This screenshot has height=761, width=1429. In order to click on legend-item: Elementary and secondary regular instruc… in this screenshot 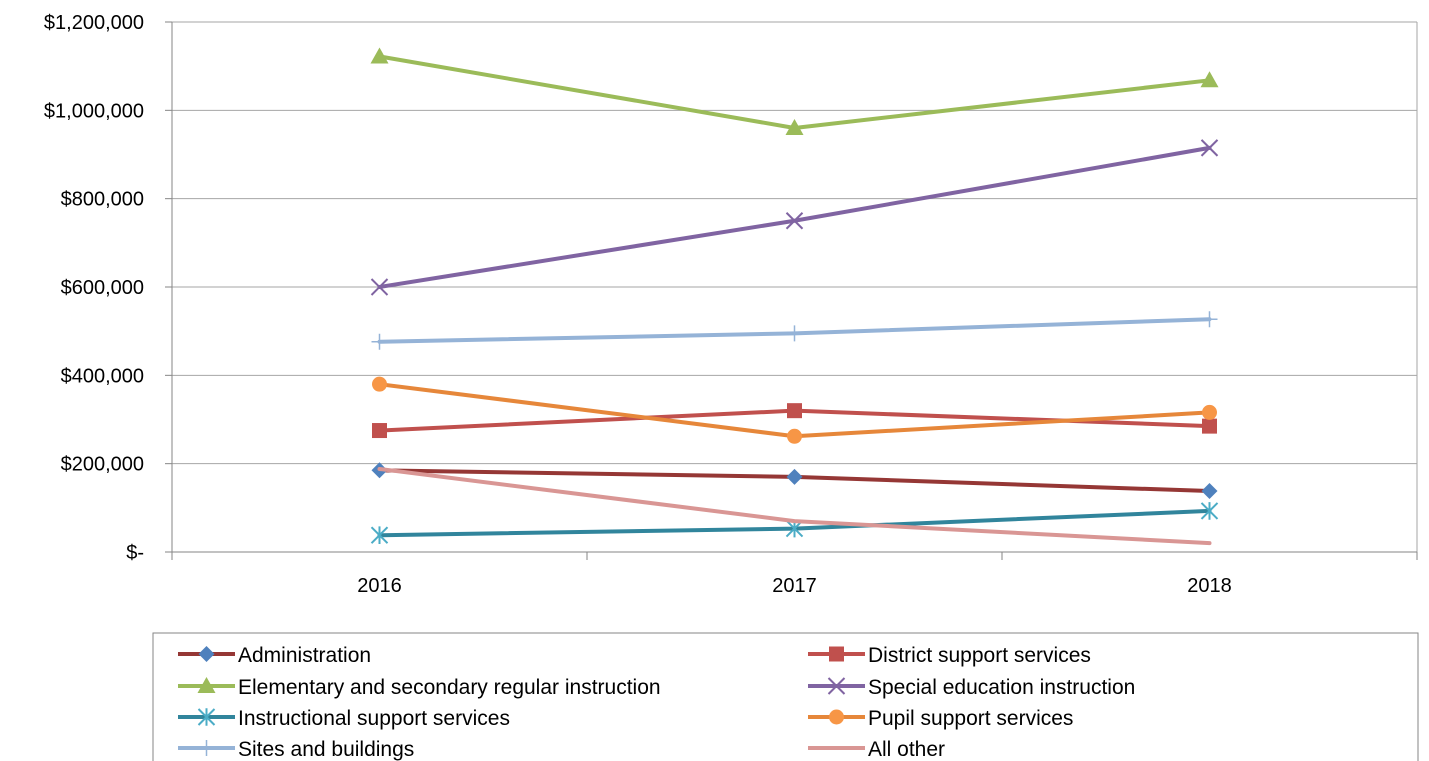, I will do `click(419, 687)`.